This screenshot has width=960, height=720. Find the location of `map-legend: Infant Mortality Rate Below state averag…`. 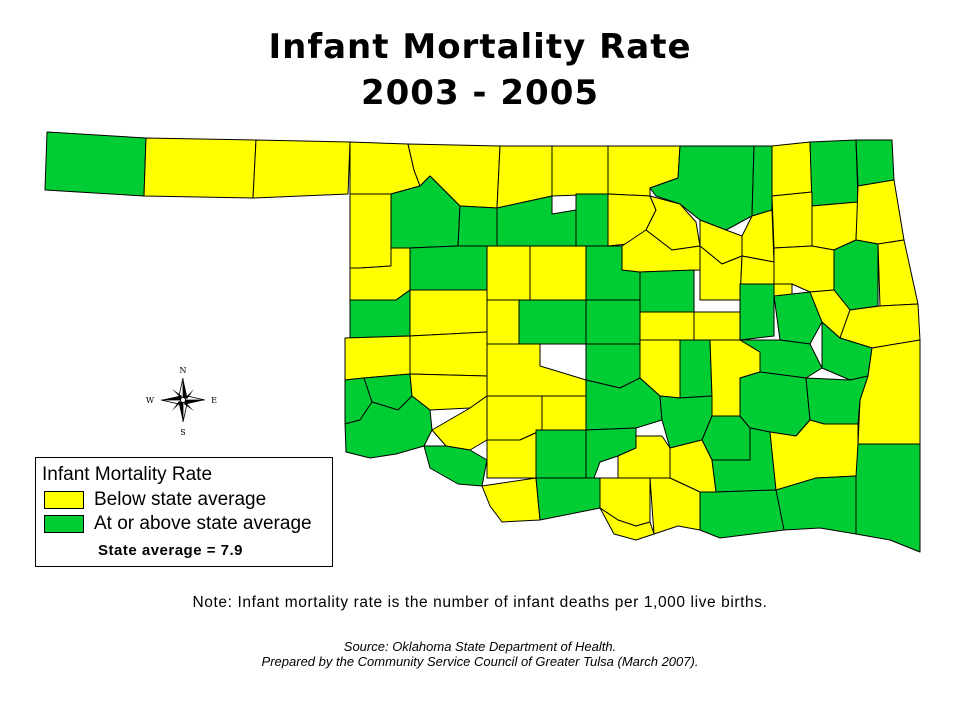

map-legend: Infant Mortality Rate Below state averag… is located at coordinates (184, 512).